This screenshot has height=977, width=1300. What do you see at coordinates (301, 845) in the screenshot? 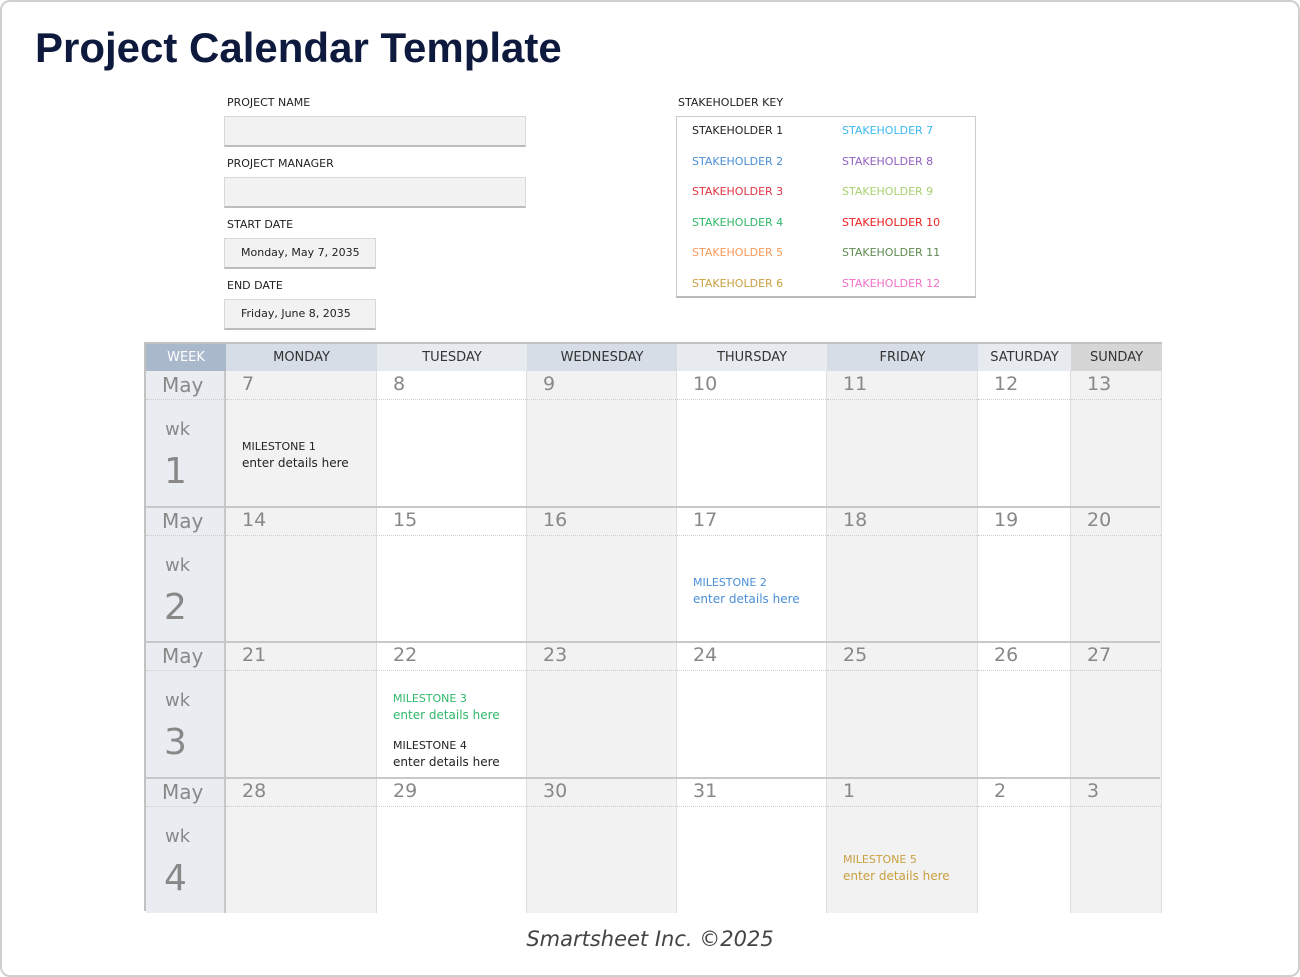
I see `day-cell: 28` at bounding box center [301, 845].